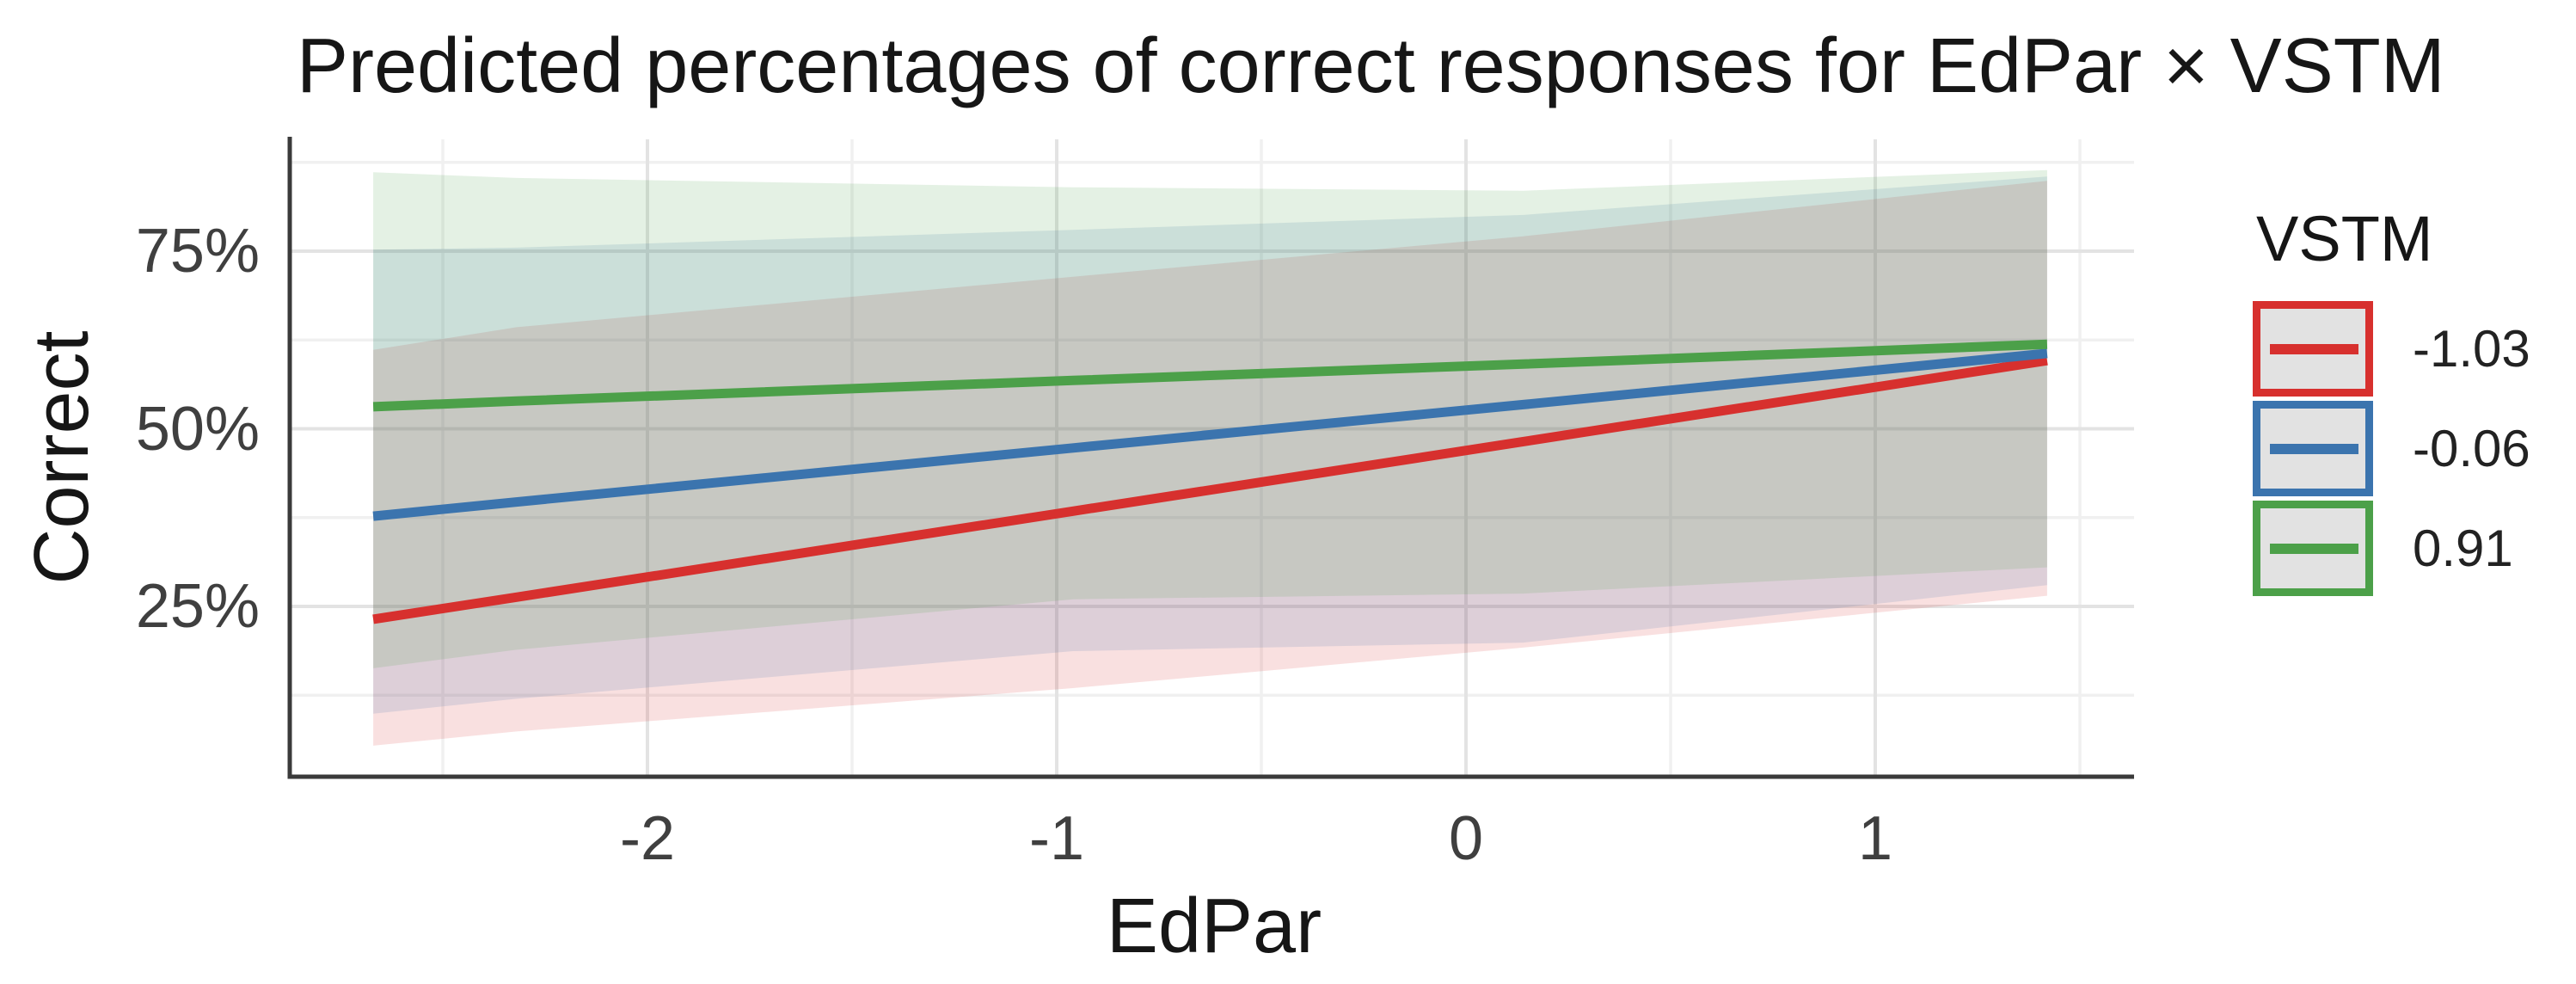 The width and height of the screenshot is (2576, 984). I want to click on y-axis-title: Correct, so click(62, 457).